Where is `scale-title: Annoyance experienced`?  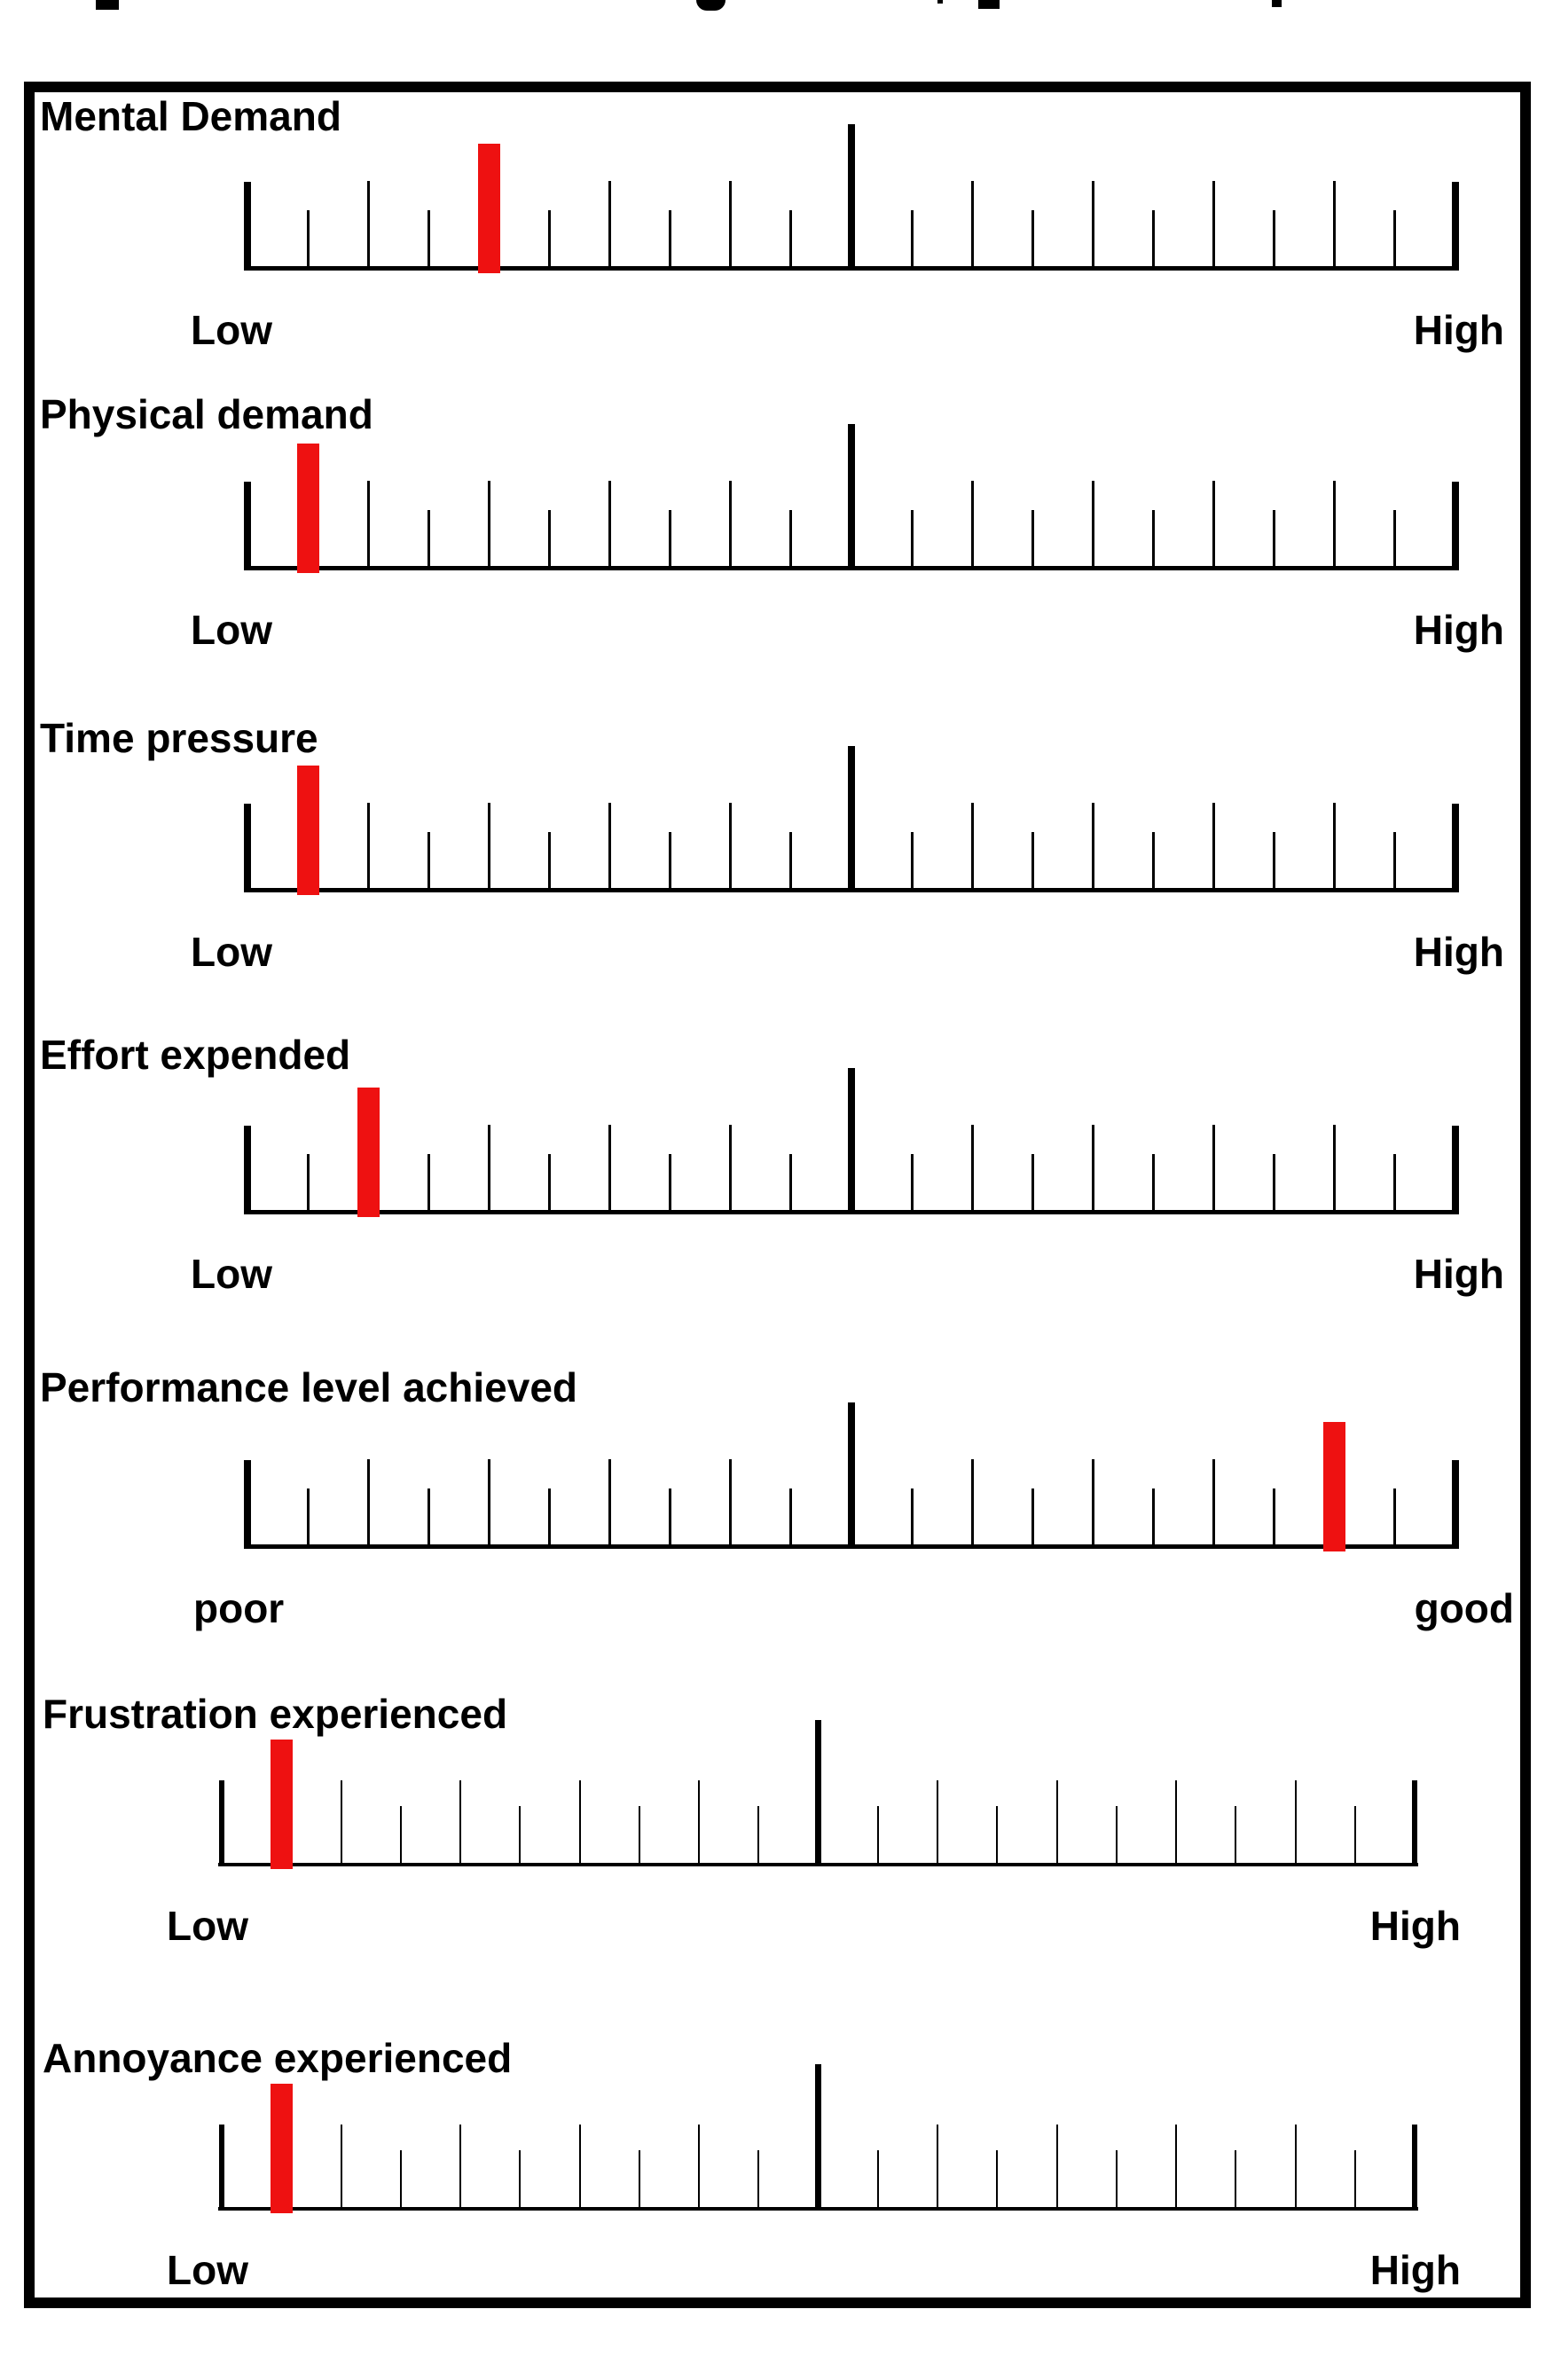
scale-title: Annoyance experienced is located at coordinates (278, 2058).